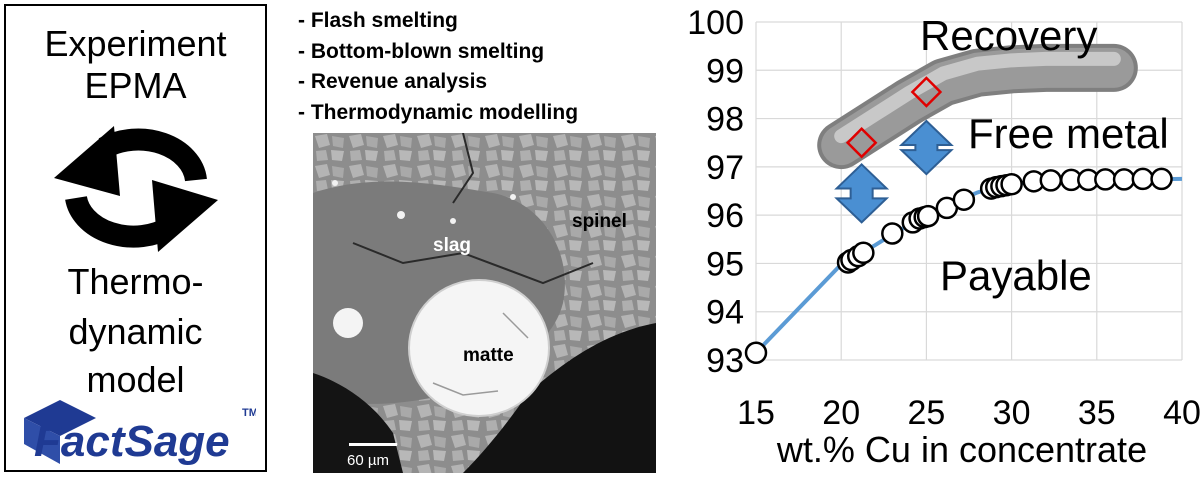 The image size is (1200, 477). What do you see at coordinates (715, 23) in the screenshot?
I see `y-tick-label: 100` at bounding box center [715, 23].